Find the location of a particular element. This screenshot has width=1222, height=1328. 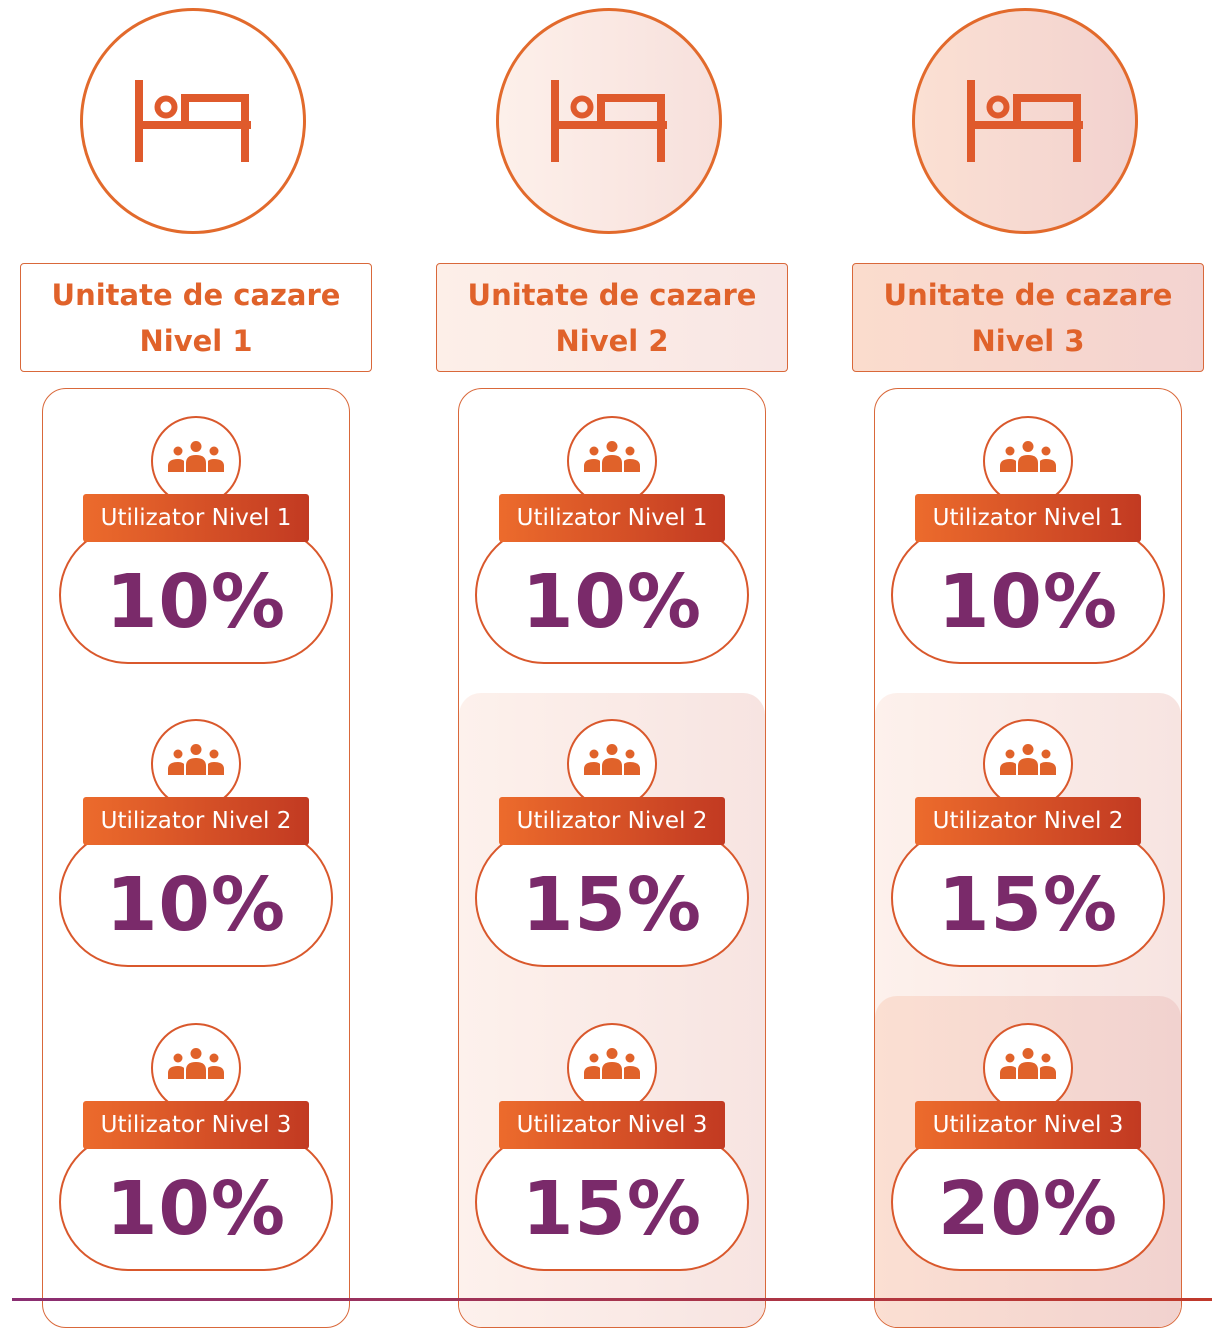

column-title: Unitate de cazare Nivel 2 is located at coordinates (612, 317).